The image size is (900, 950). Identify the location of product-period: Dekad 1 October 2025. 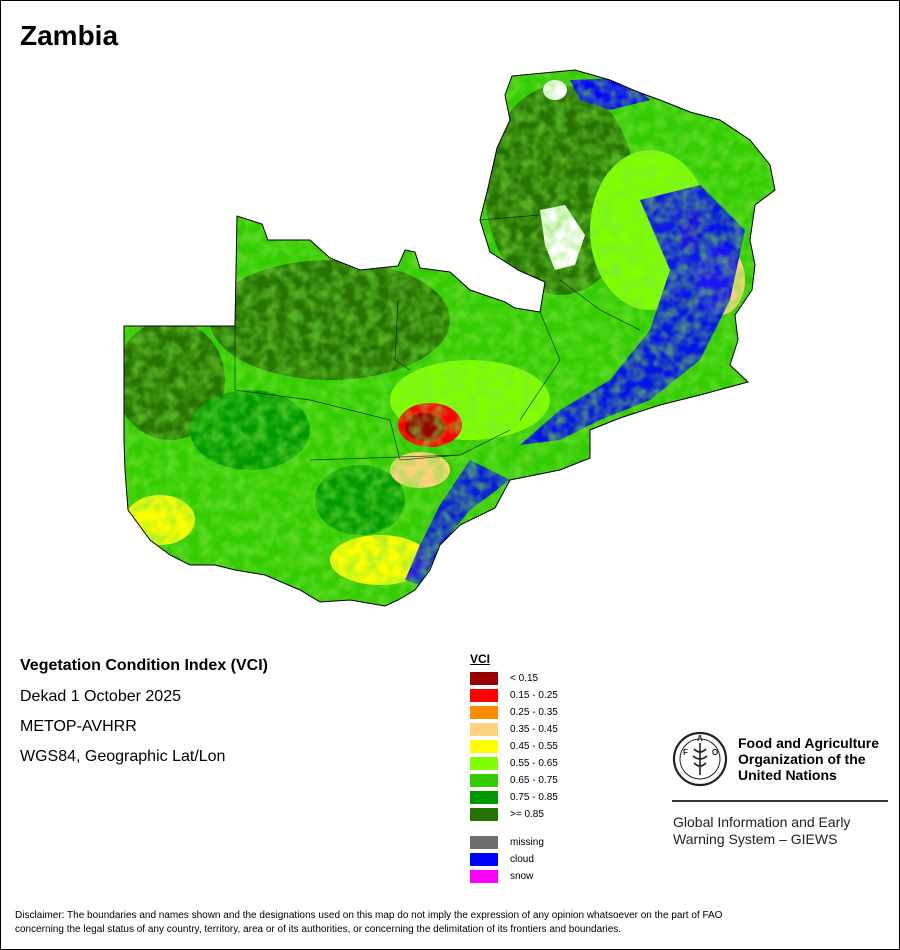
(100, 696).